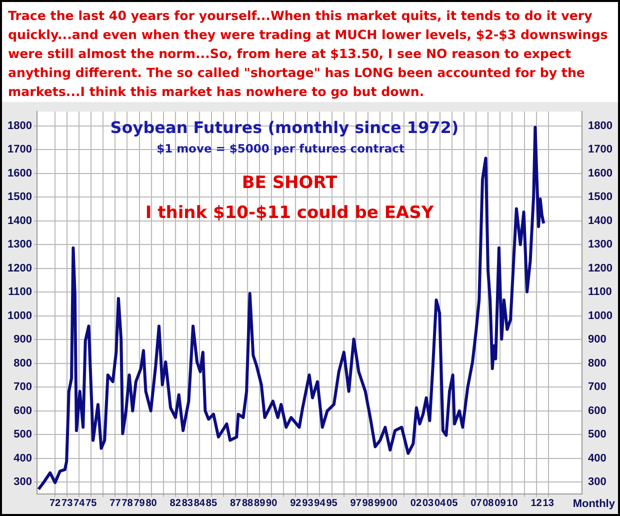 The height and width of the screenshot is (516, 620). Describe the element at coordinates (23, 458) in the screenshot. I see `y-tick-label: 400` at that location.